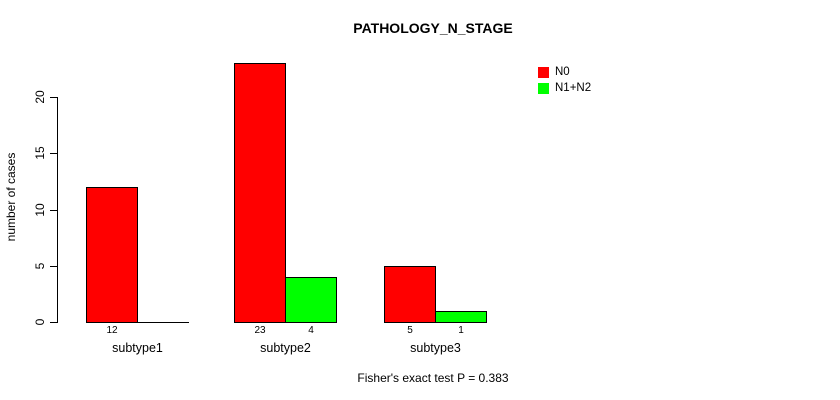 Image resolution: width=840 pixels, height=400 pixels. I want to click on y-axis-label: number of cases, so click(11, 197).